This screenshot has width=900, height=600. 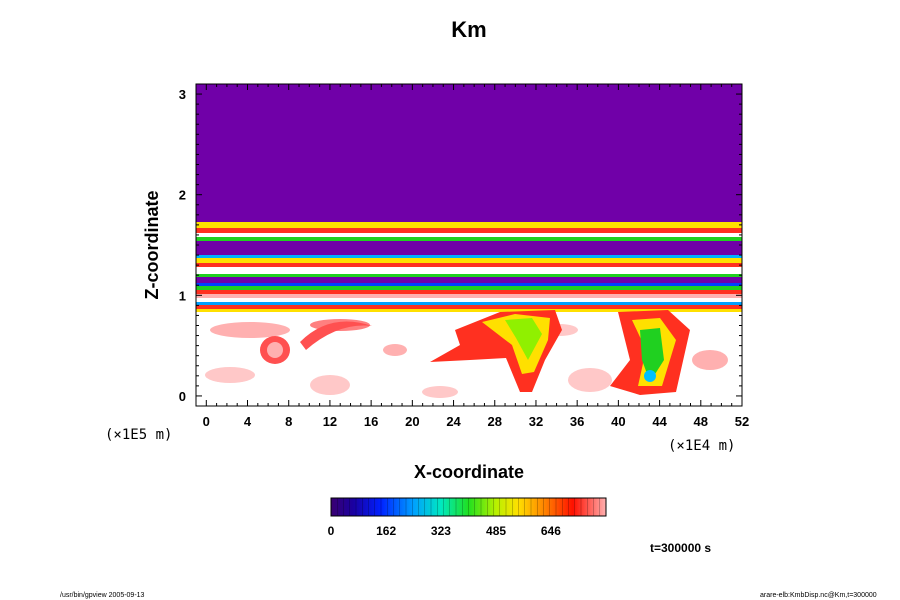 I want to click on colorbar-tick-label: 162, so click(x=386, y=531).